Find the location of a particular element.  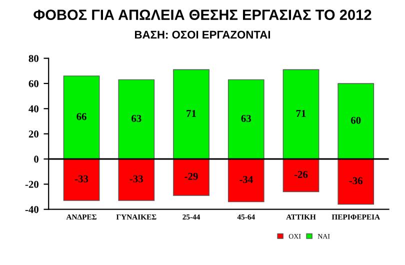

y-tick-label: -40 is located at coordinates (31, 210).